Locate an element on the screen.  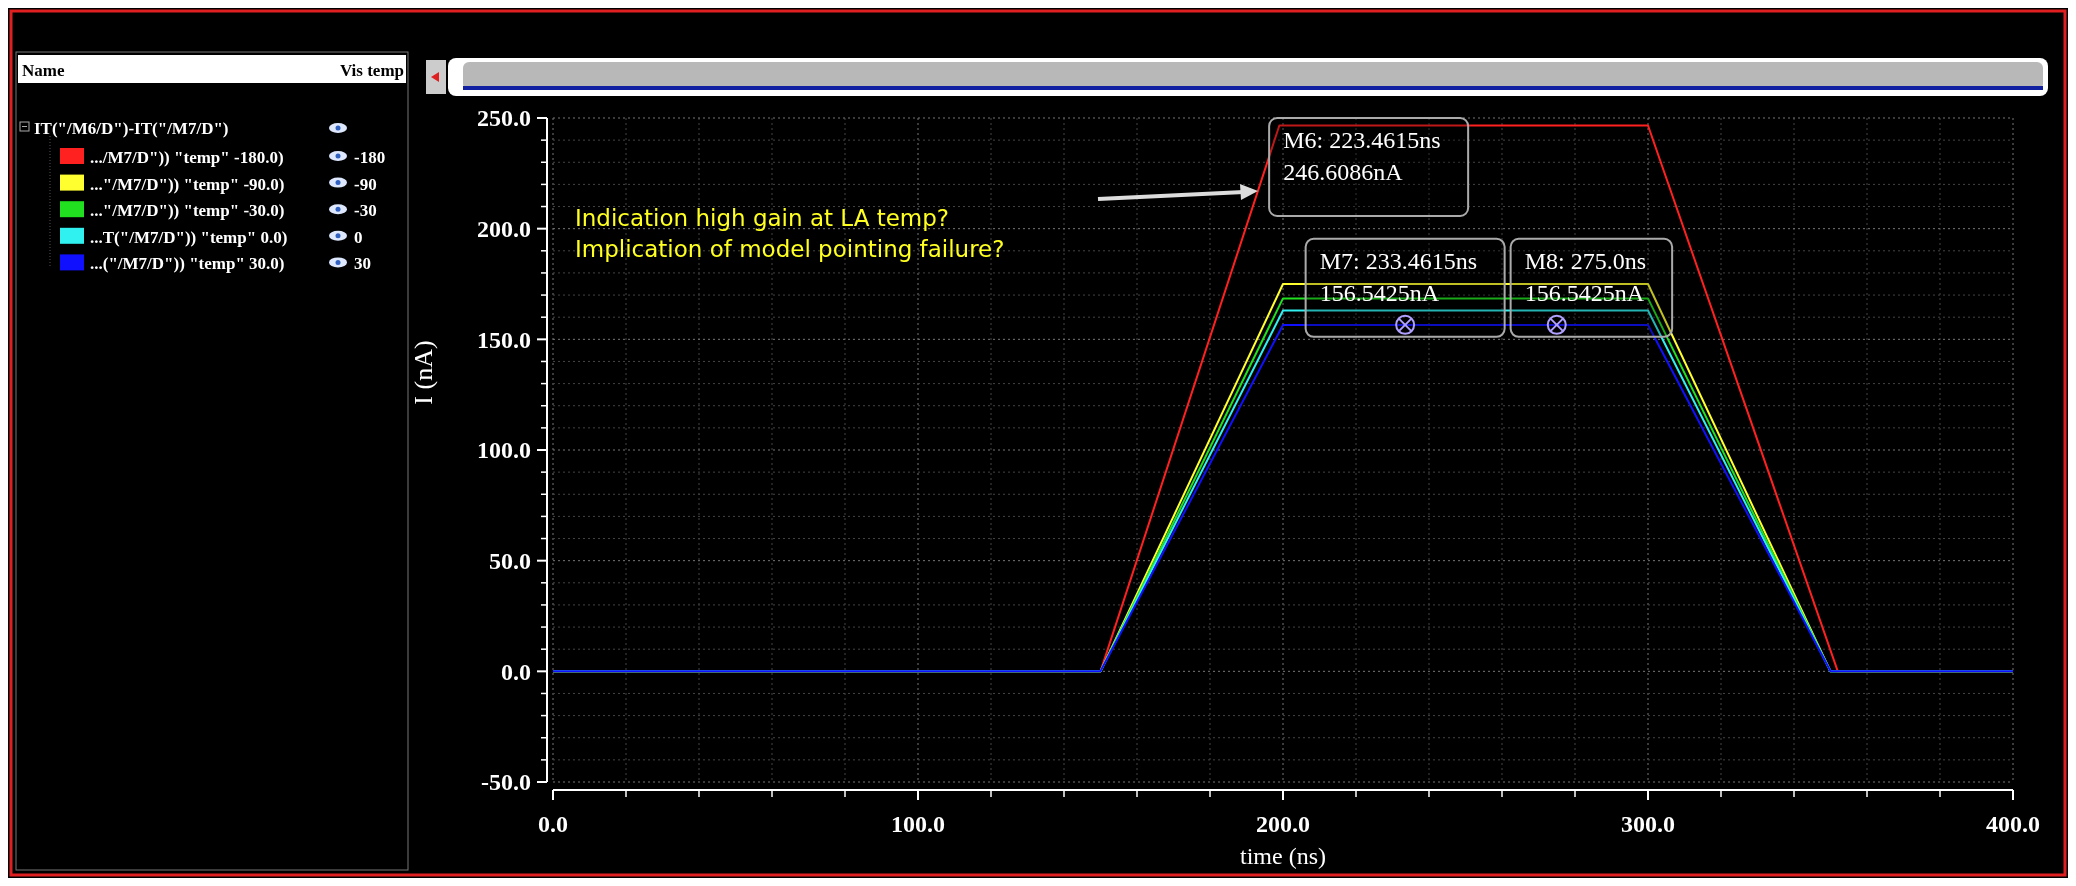
y-axis-title: I (nA) is located at coordinates (423, 372).